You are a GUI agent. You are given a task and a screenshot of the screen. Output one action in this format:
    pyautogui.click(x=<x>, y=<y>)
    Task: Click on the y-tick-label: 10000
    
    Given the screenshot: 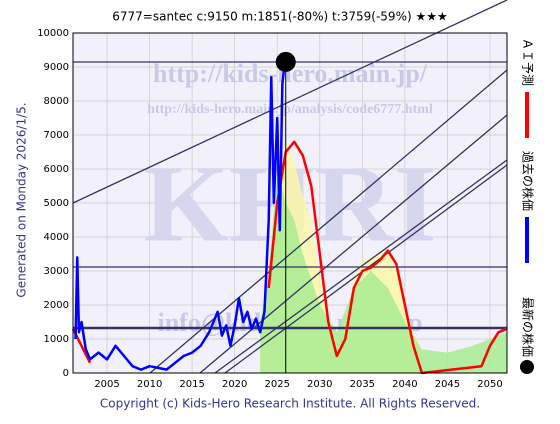 What is the action you would take?
    pyautogui.click(x=53, y=33)
    